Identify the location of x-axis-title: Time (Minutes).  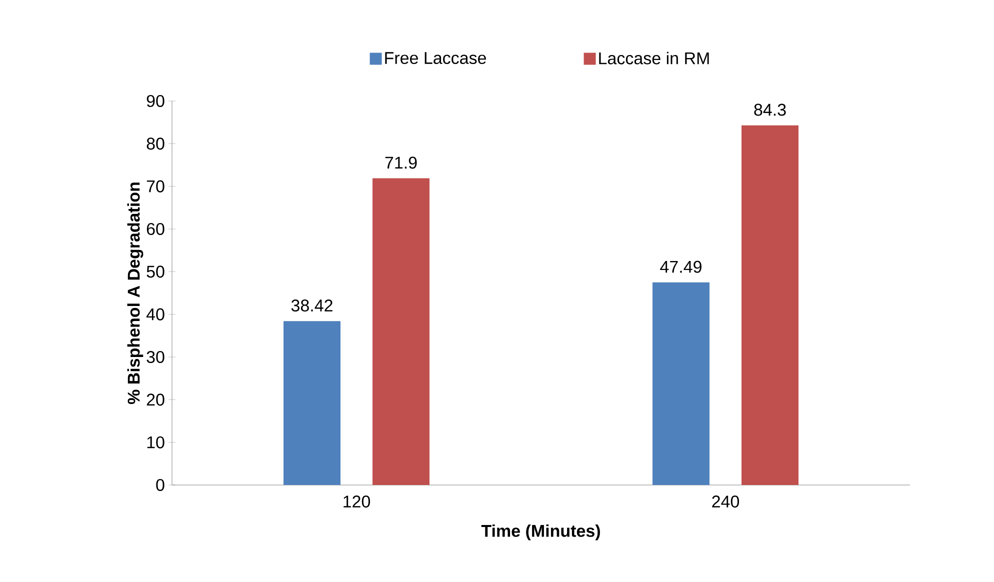
(540, 532).